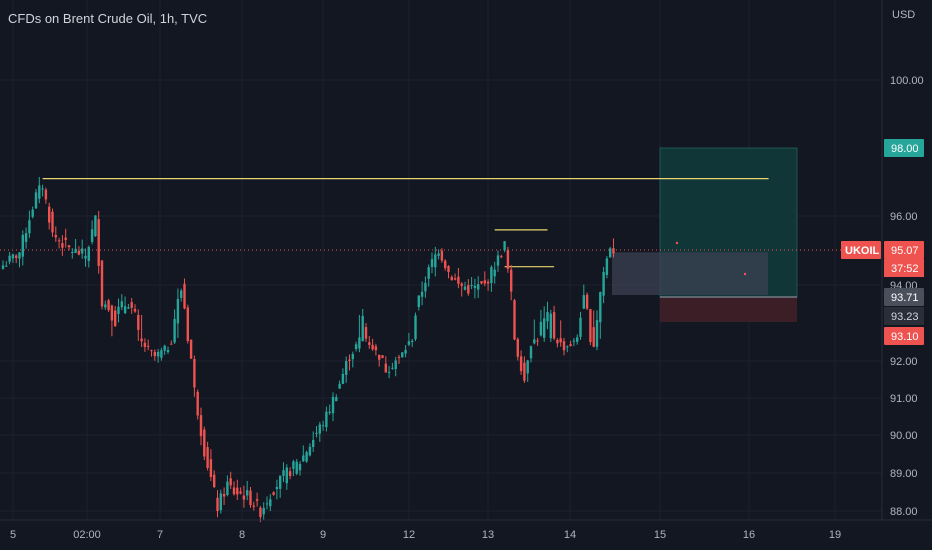  I want to click on x-tick-label: 02:00, so click(87, 535).